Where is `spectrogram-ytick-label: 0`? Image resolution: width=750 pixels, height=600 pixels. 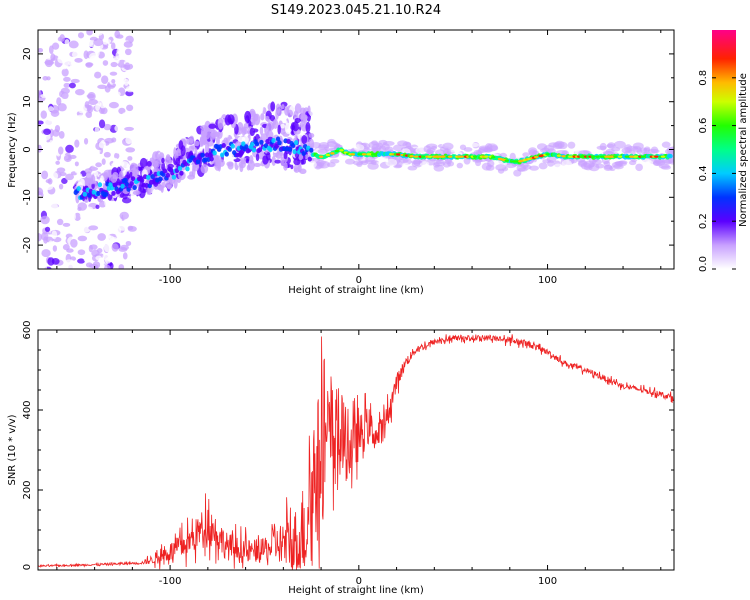 spectrogram-ytick-label: 0 is located at coordinates (27, 149).